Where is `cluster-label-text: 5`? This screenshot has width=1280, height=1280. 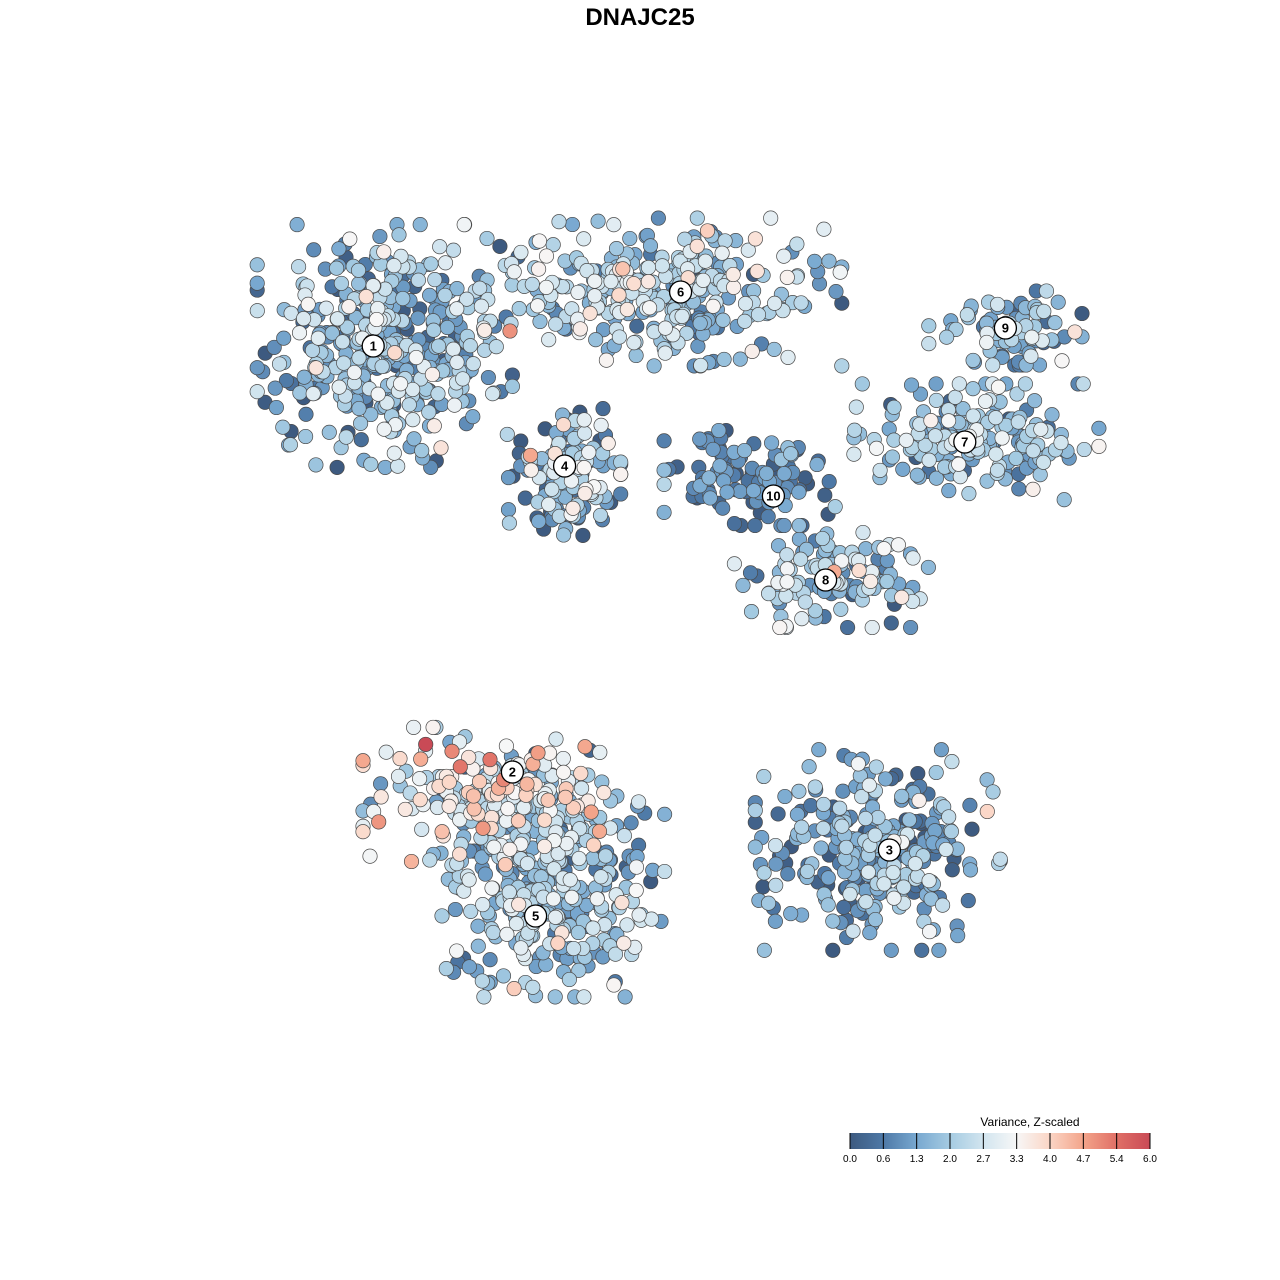
cluster-label-text: 5 is located at coordinates (535, 916).